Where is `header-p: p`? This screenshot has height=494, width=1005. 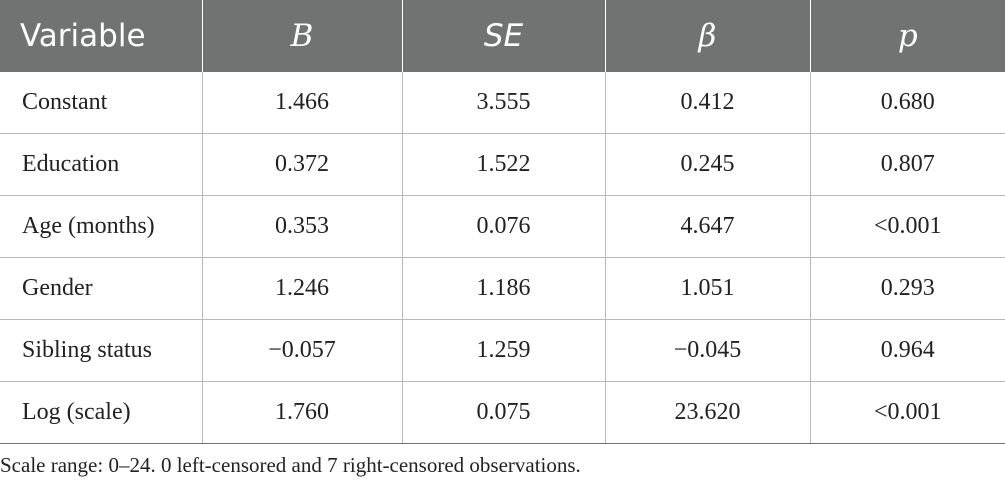 header-p: p is located at coordinates (907, 36).